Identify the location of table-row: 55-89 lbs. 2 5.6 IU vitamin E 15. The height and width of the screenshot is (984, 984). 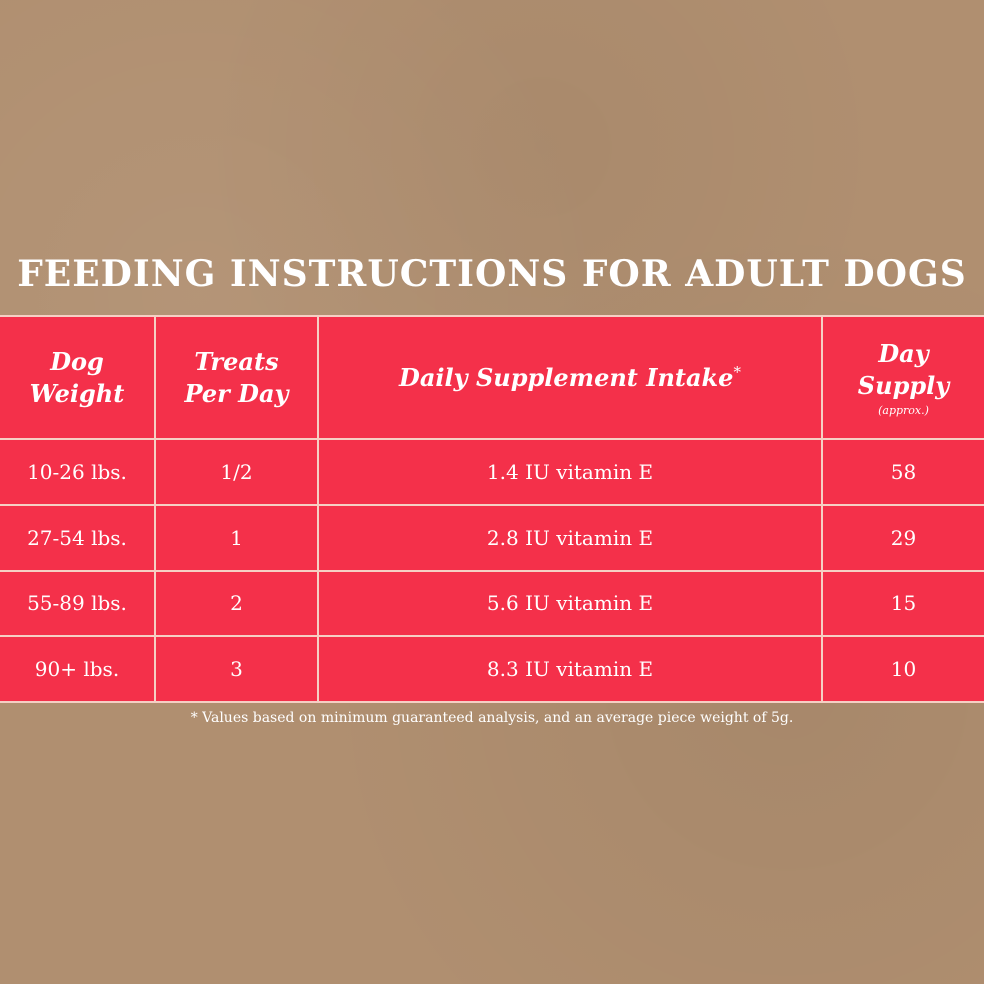
(492, 603).